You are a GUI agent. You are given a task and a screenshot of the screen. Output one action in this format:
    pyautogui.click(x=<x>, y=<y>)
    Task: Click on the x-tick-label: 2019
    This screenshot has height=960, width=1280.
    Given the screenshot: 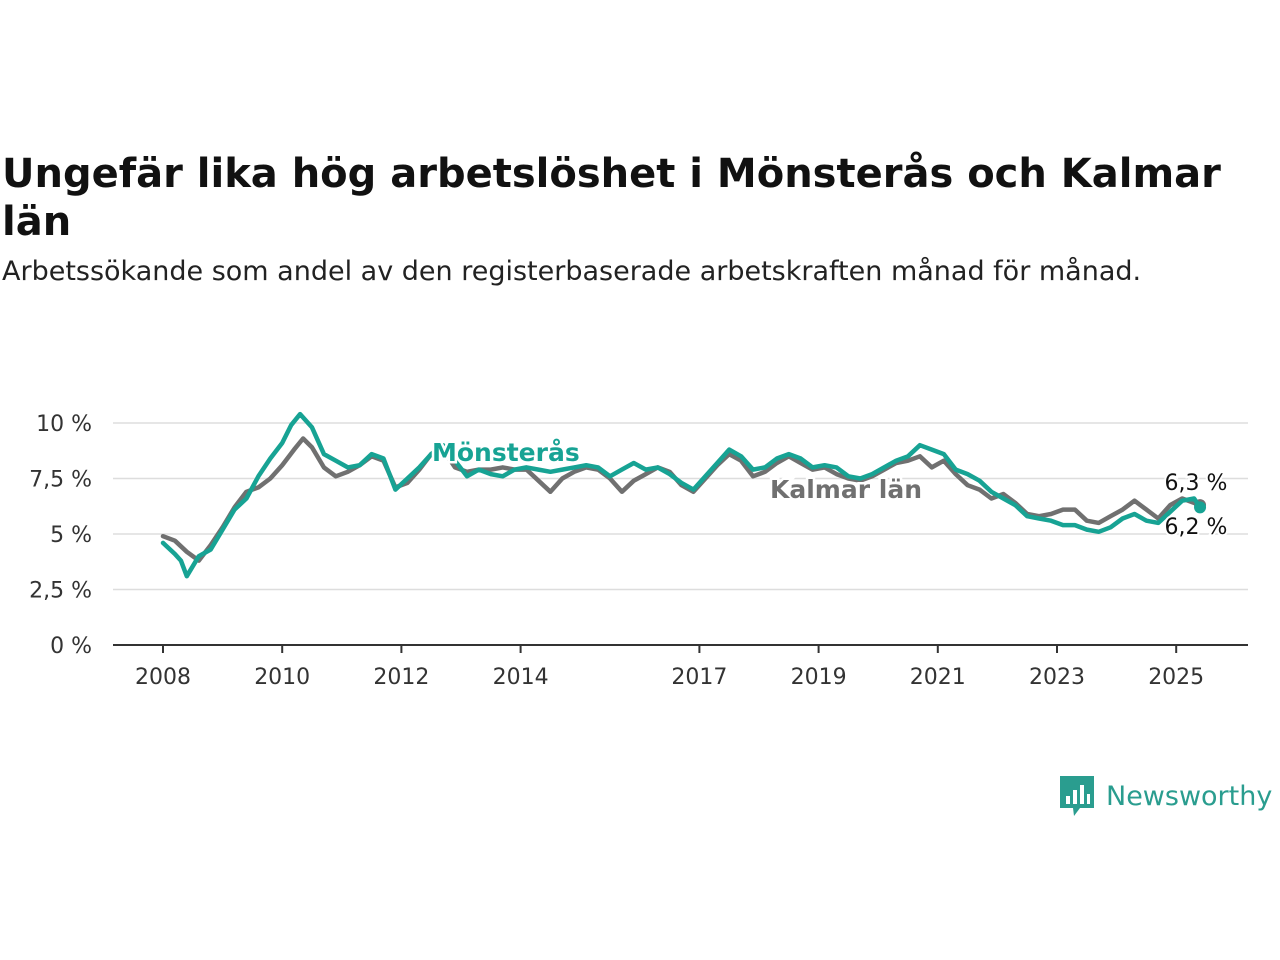 What is the action you would take?
    pyautogui.click(x=819, y=677)
    